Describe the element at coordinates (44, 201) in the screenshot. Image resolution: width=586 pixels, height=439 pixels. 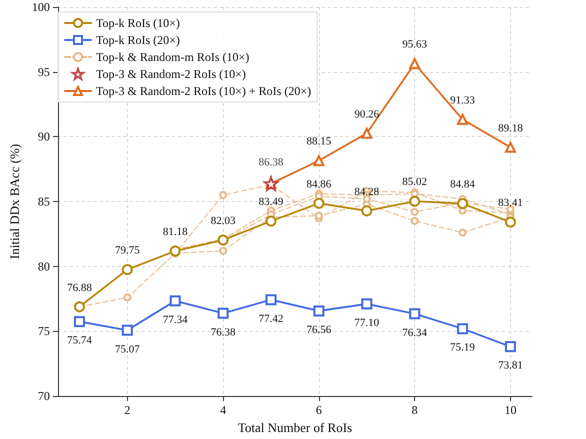
I see `y-tick-label: 85` at that location.